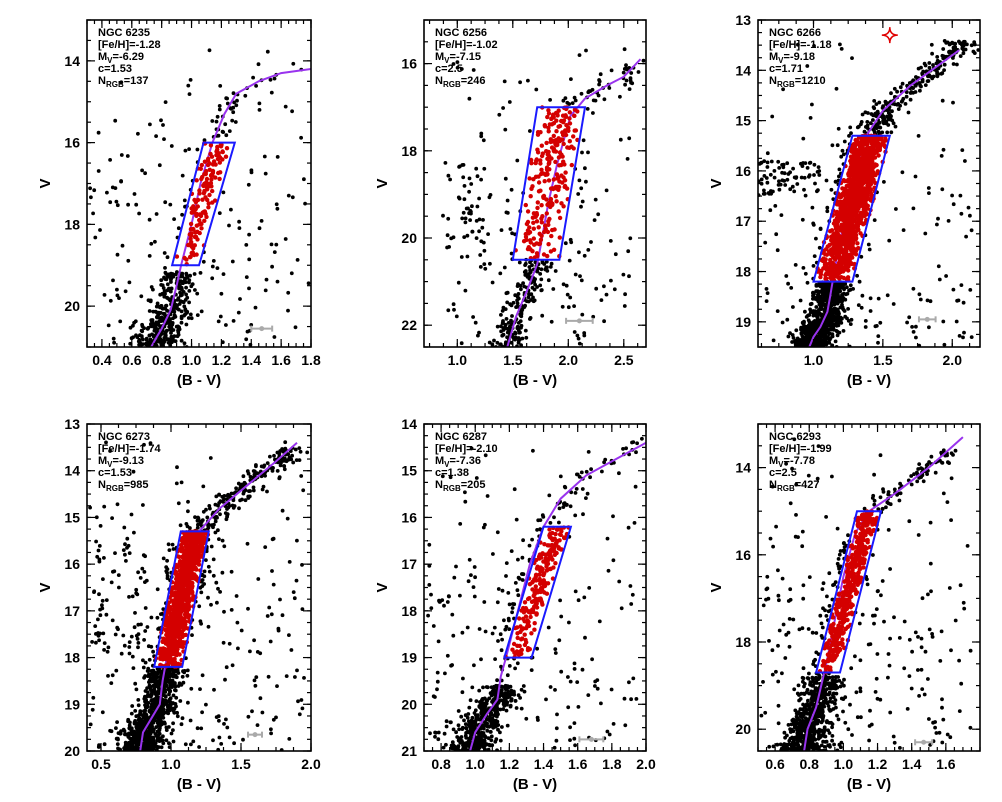 The width and height of the screenshot is (1002, 802). I want to click on y-tick-label: 16, so click(72, 143).